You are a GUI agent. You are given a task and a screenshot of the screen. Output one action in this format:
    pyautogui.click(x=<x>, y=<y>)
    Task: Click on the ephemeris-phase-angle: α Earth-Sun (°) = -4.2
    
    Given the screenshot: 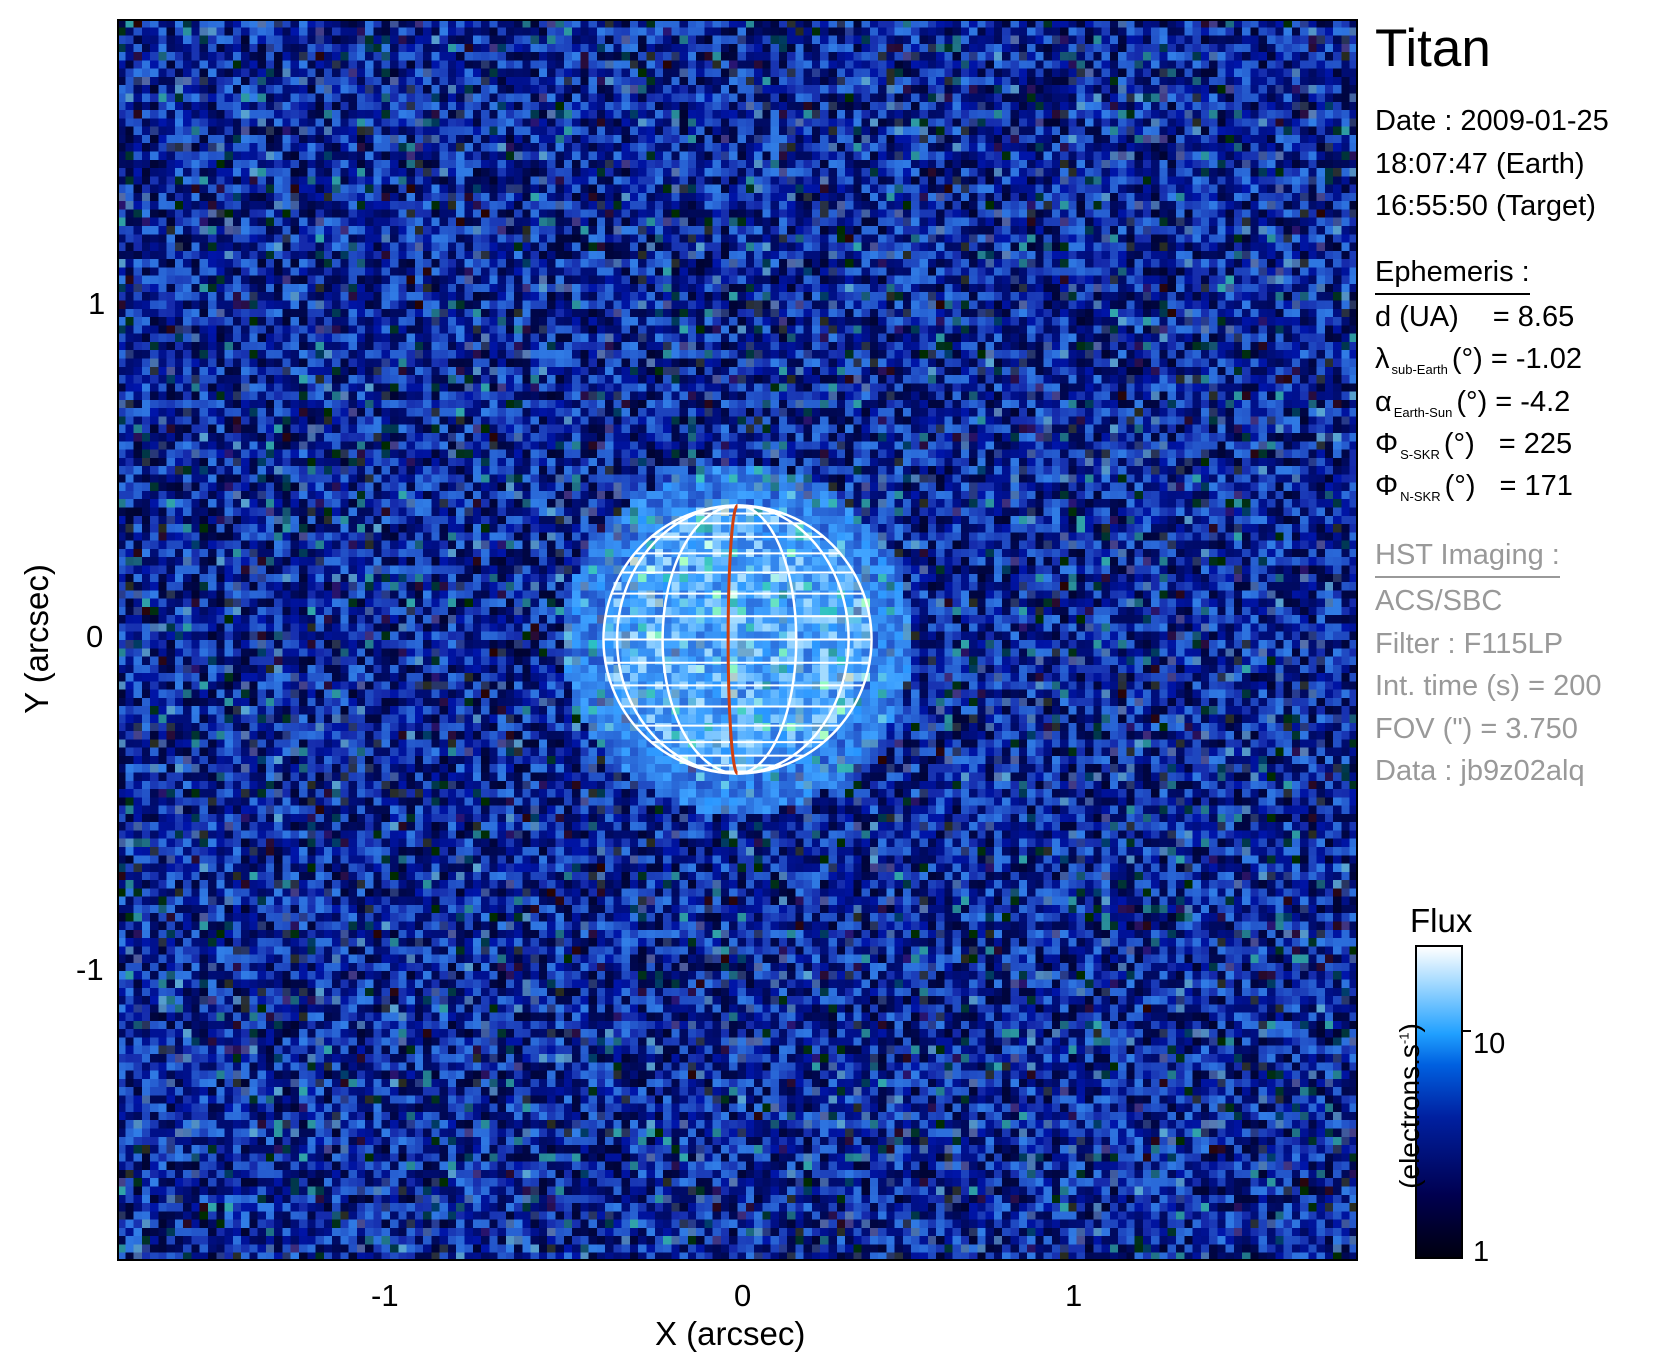 What is the action you would take?
    pyautogui.click(x=1473, y=403)
    